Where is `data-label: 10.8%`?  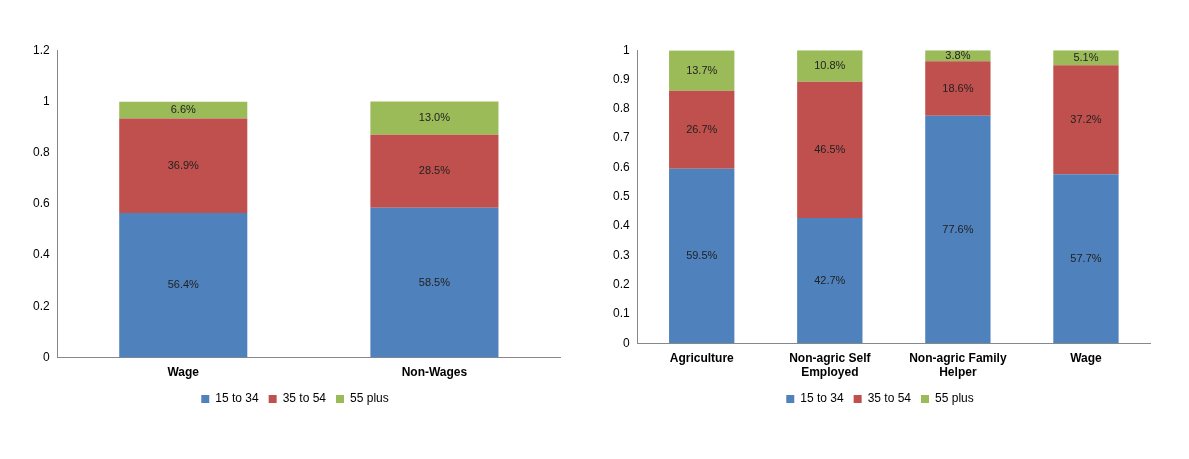 data-label: 10.8% is located at coordinates (830, 65).